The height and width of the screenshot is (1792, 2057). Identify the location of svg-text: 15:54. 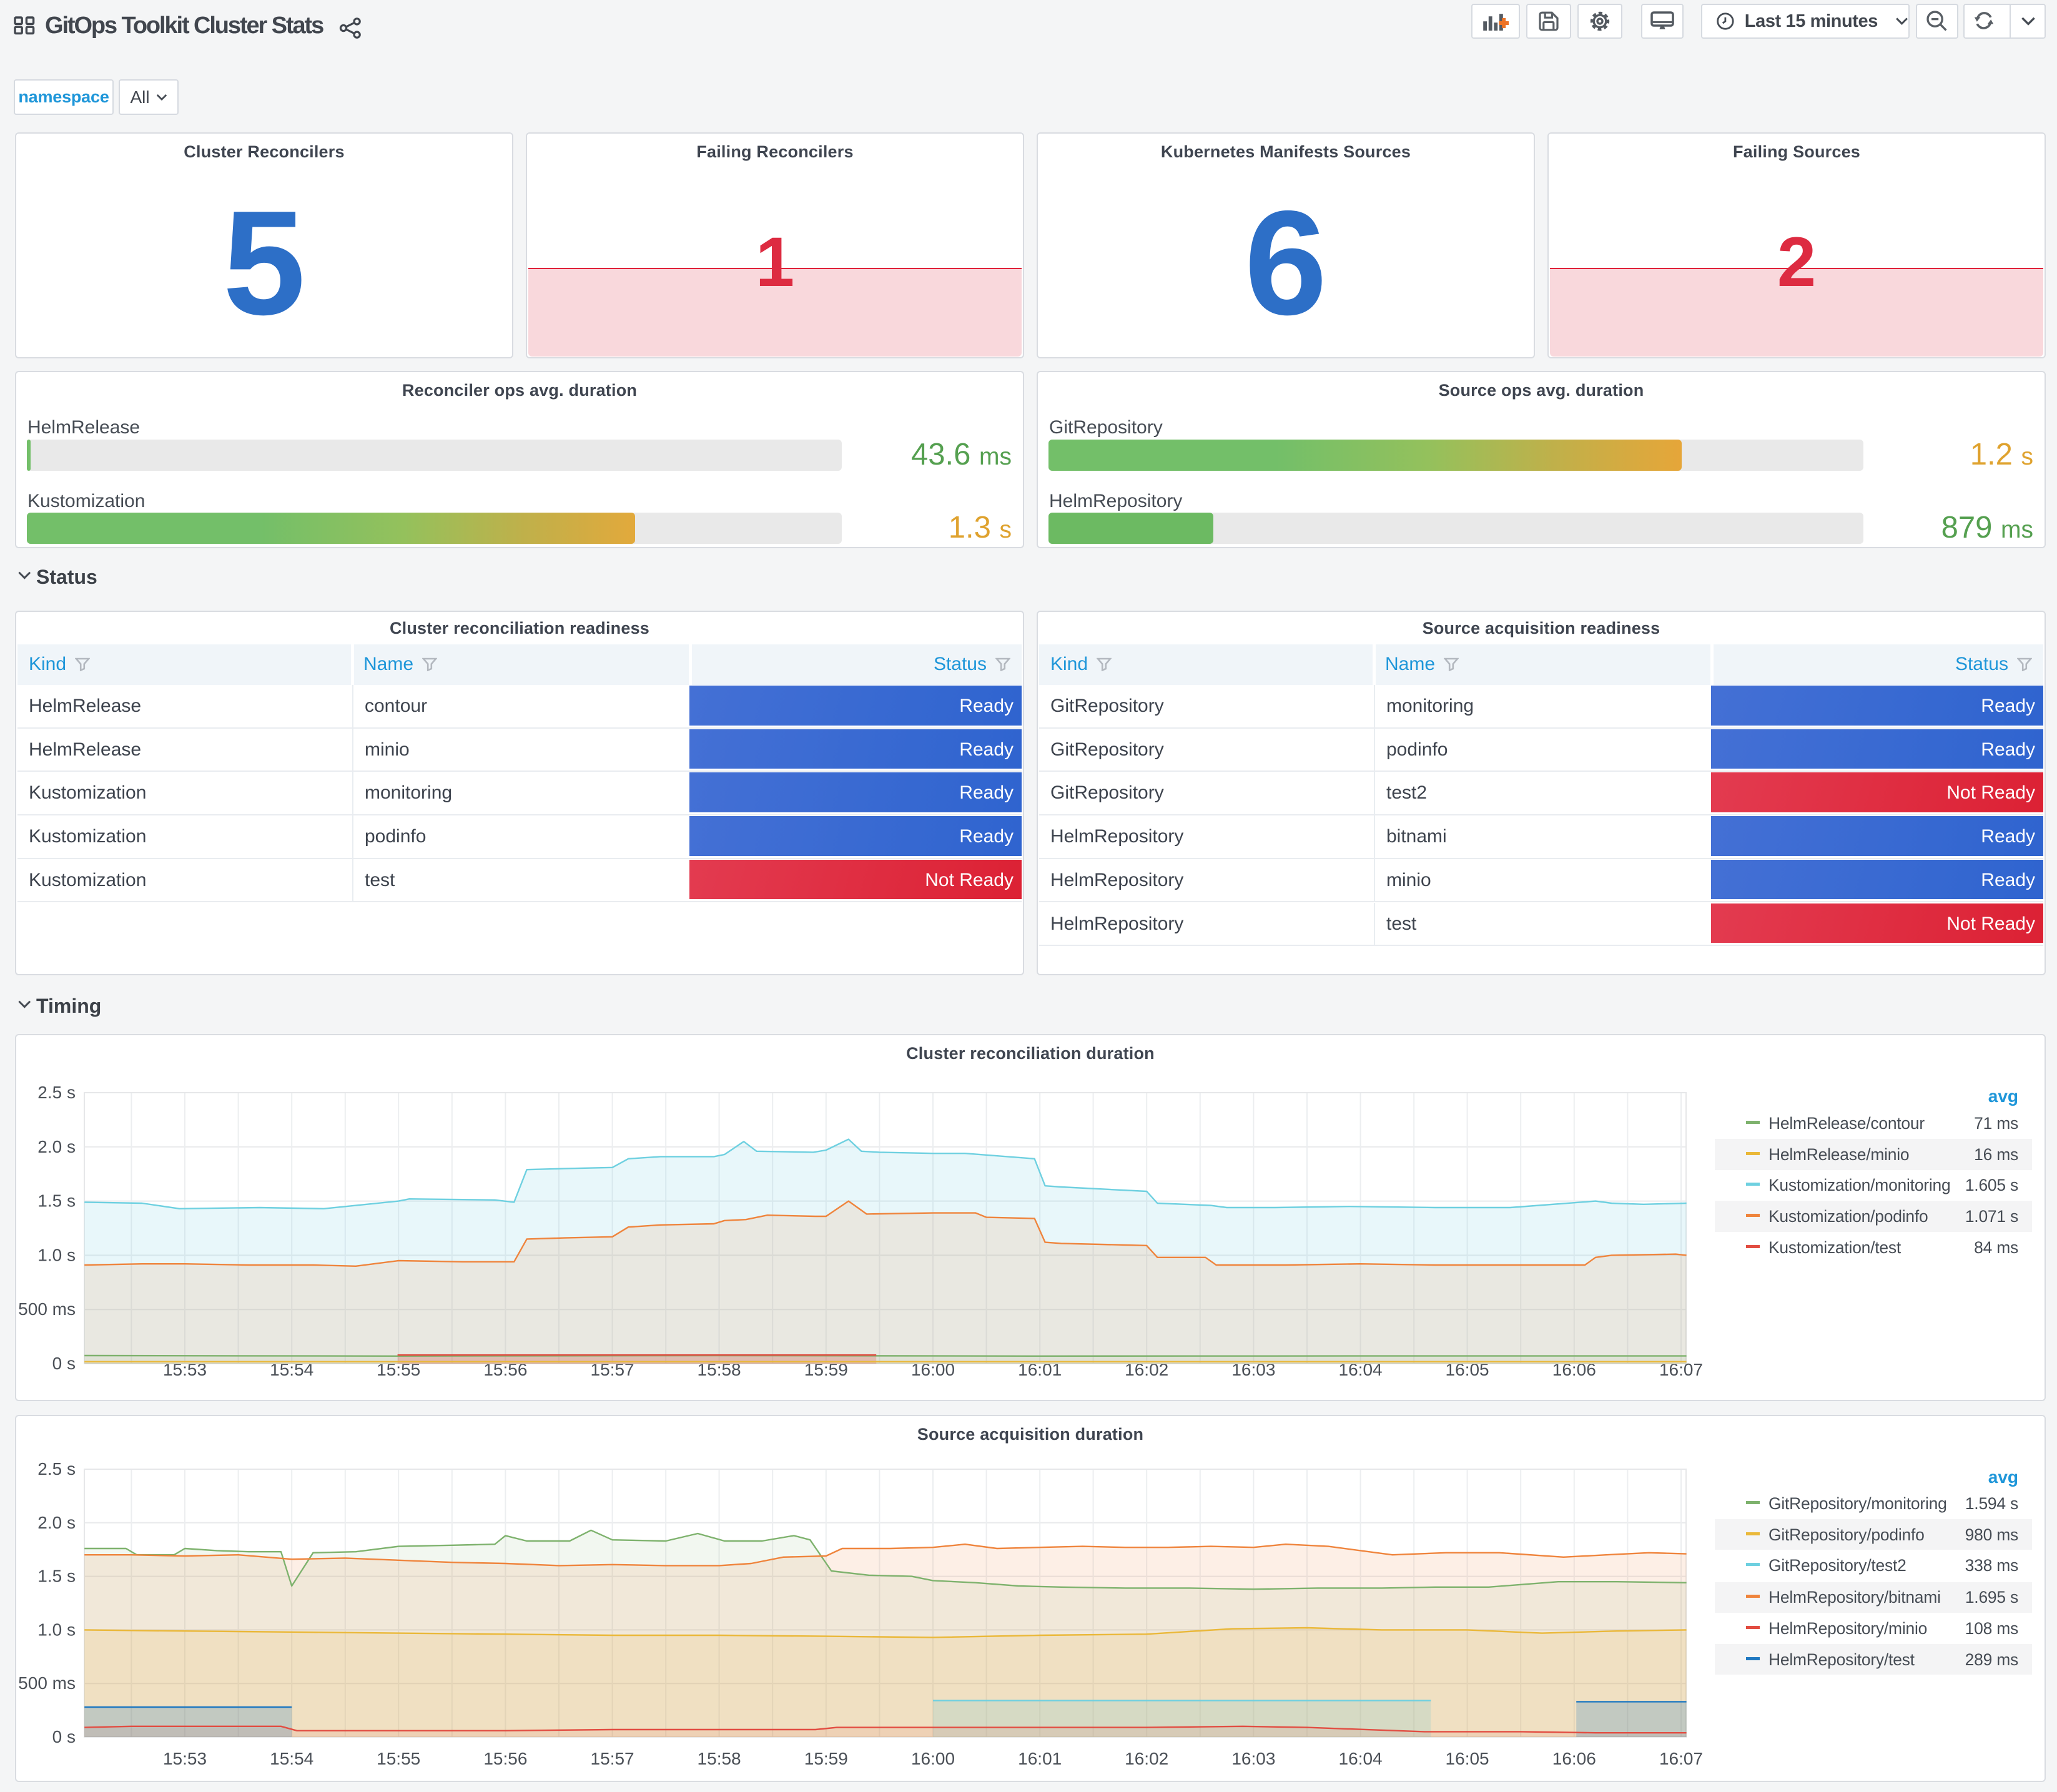
(291, 1758).